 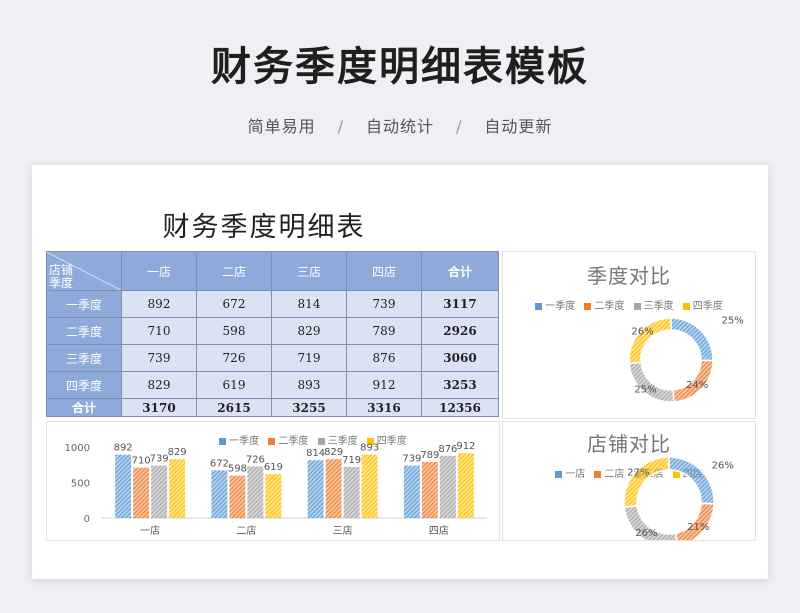 I want to click on legend-item: 四季度, so click(x=702, y=304).